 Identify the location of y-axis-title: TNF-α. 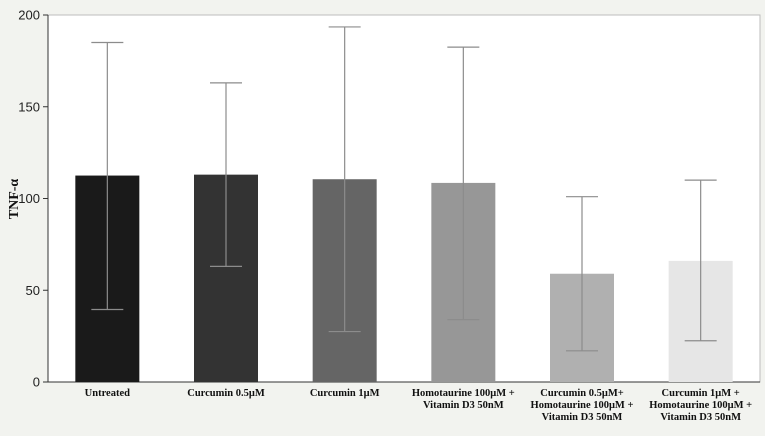
(14, 199).